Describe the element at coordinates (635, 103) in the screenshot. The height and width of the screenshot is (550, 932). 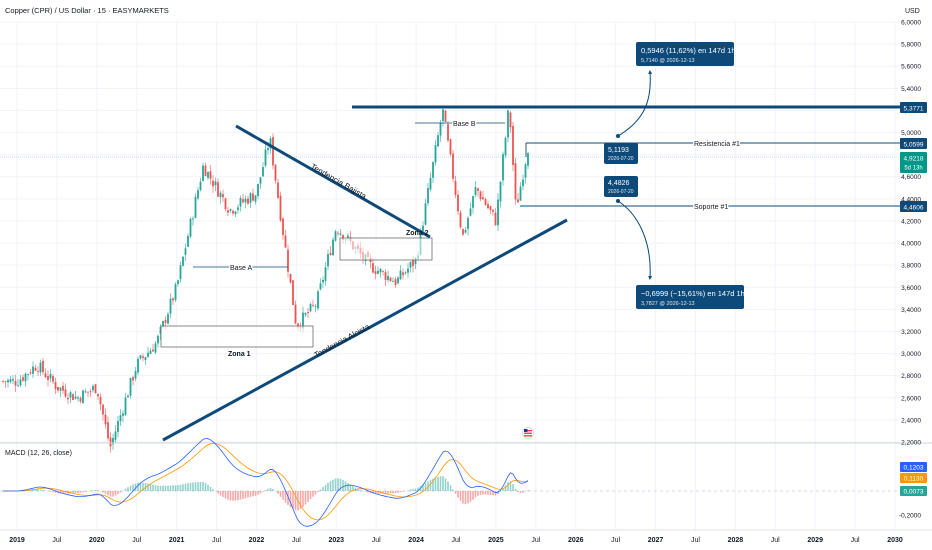
I see `projection-up-arrow` at that location.